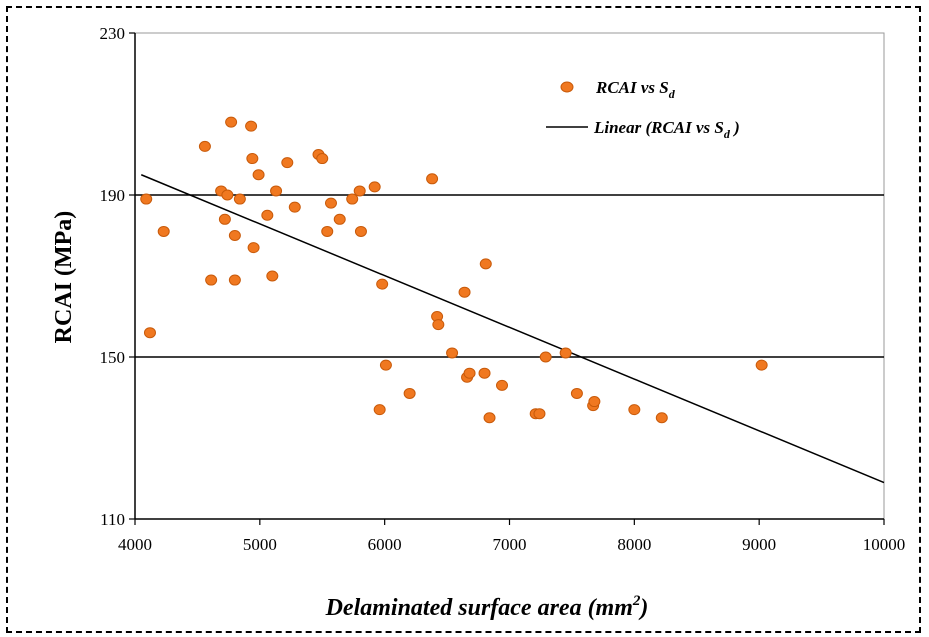  Describe the element at coordinates (759, 544) in the screenshot. I see `x-tick-label: 9000` at that location.